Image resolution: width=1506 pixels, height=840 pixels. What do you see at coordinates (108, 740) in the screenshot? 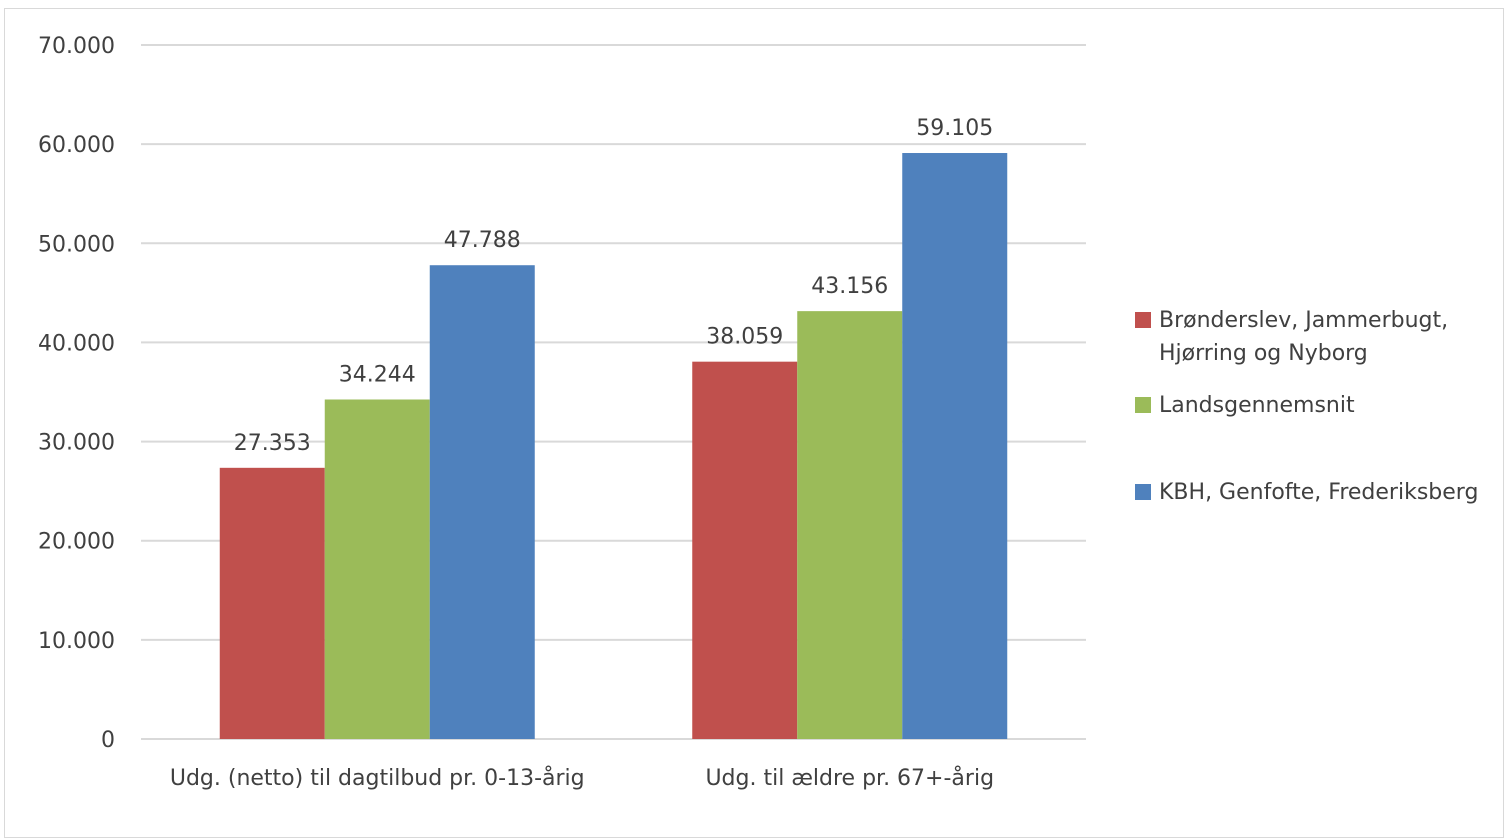
I see `y-tick-label: 0` at bounding box center [108, 740].